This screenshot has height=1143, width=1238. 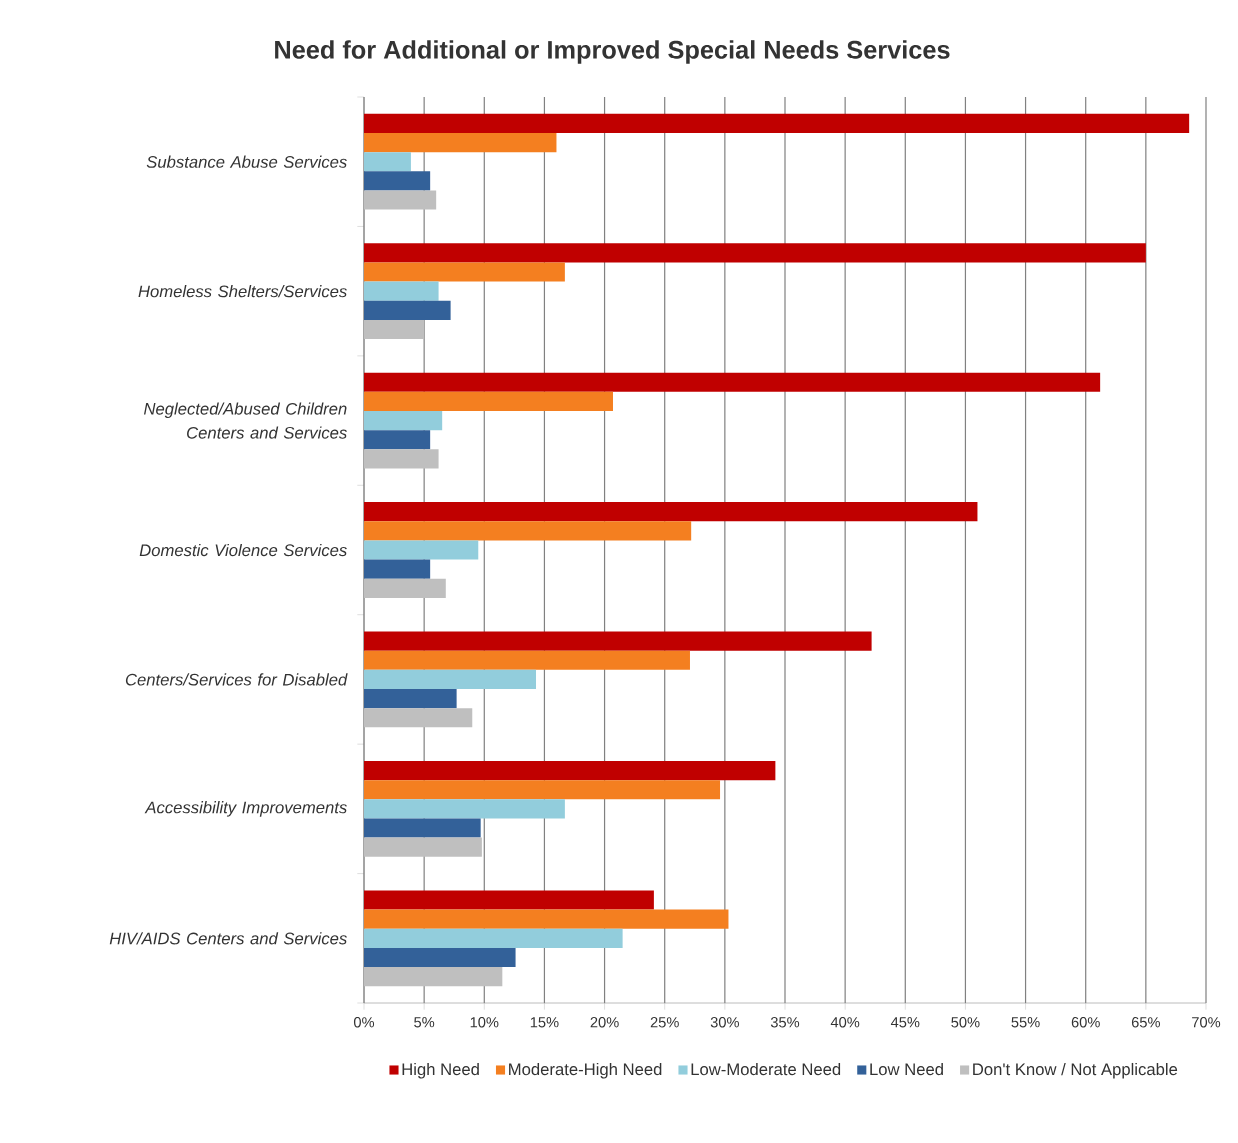 I want to click on y-tick-label: Homeless Shelters/Services, so click(x=242, y=291).